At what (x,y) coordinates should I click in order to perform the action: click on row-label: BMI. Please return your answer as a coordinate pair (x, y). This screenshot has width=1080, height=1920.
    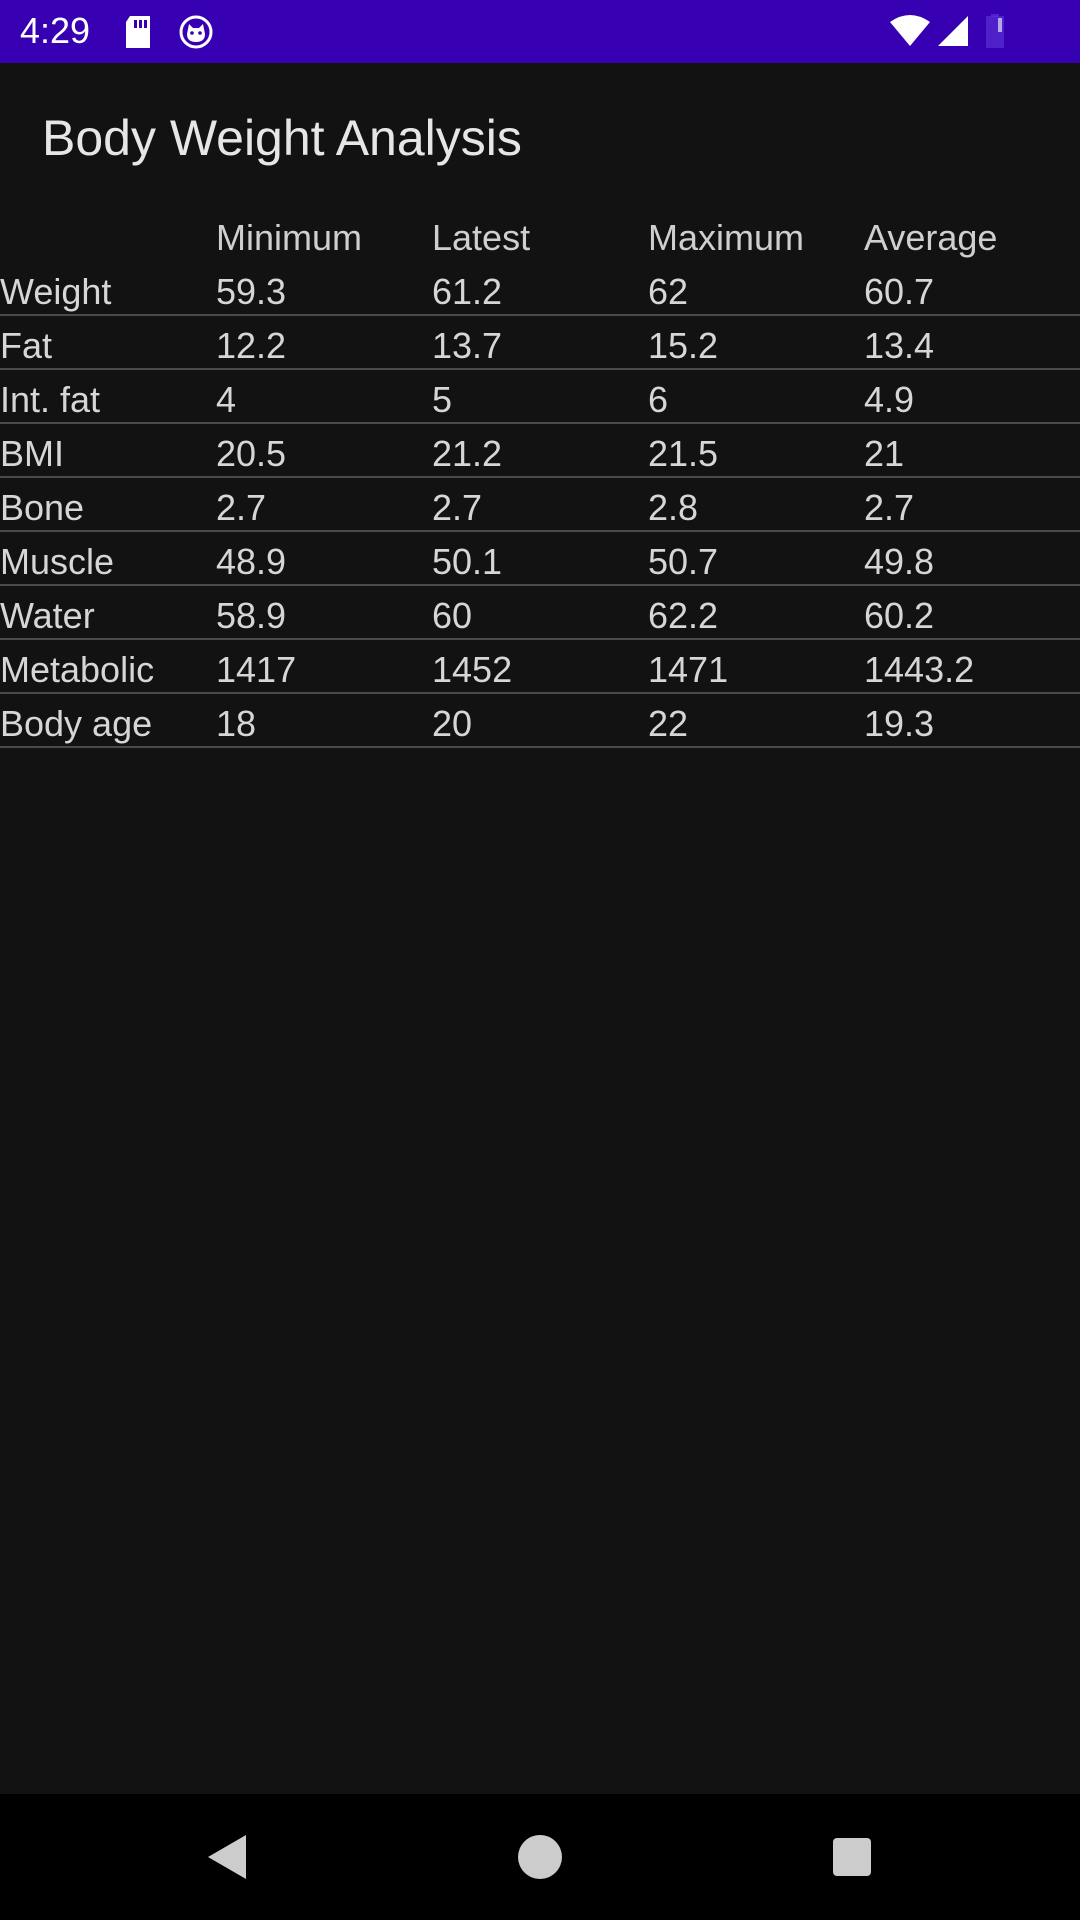
    Looking at the image, I should click on (32, 453).